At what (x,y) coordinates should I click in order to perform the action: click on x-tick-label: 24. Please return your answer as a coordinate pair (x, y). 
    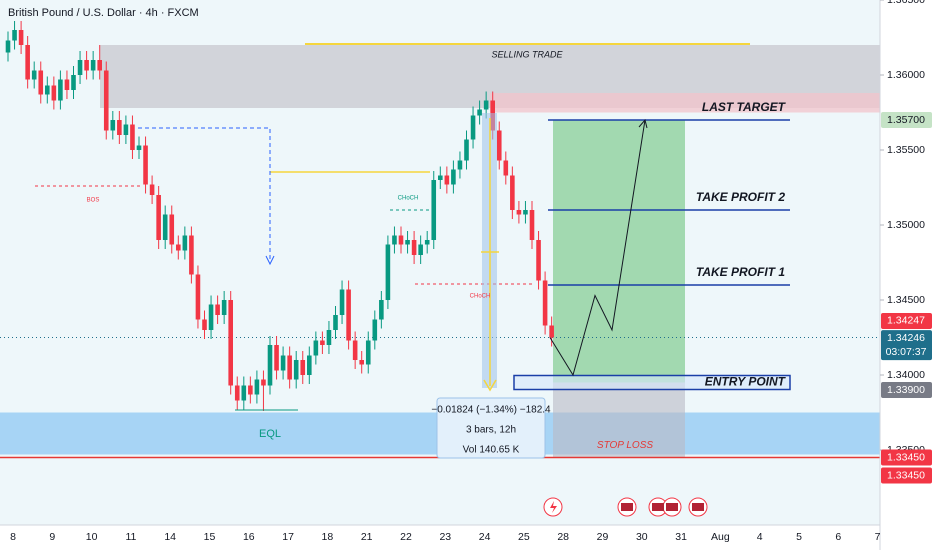
    Looking at the image, I should click on (485, 537).